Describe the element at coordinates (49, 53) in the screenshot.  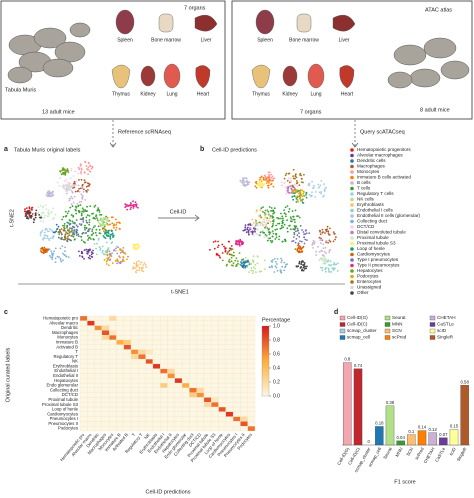
I see `mice-left` at that location.